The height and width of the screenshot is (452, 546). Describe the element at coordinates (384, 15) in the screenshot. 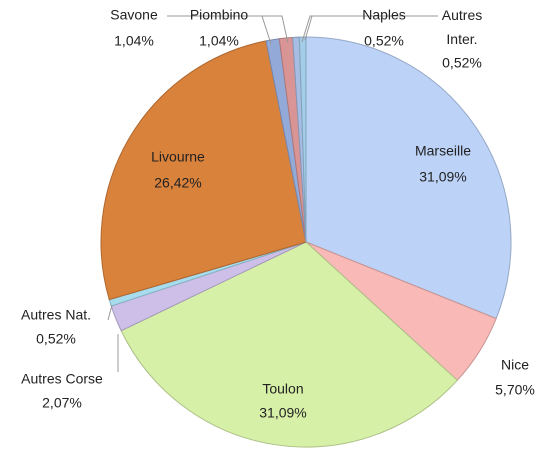

I see `slice-label: Naples` at that location.